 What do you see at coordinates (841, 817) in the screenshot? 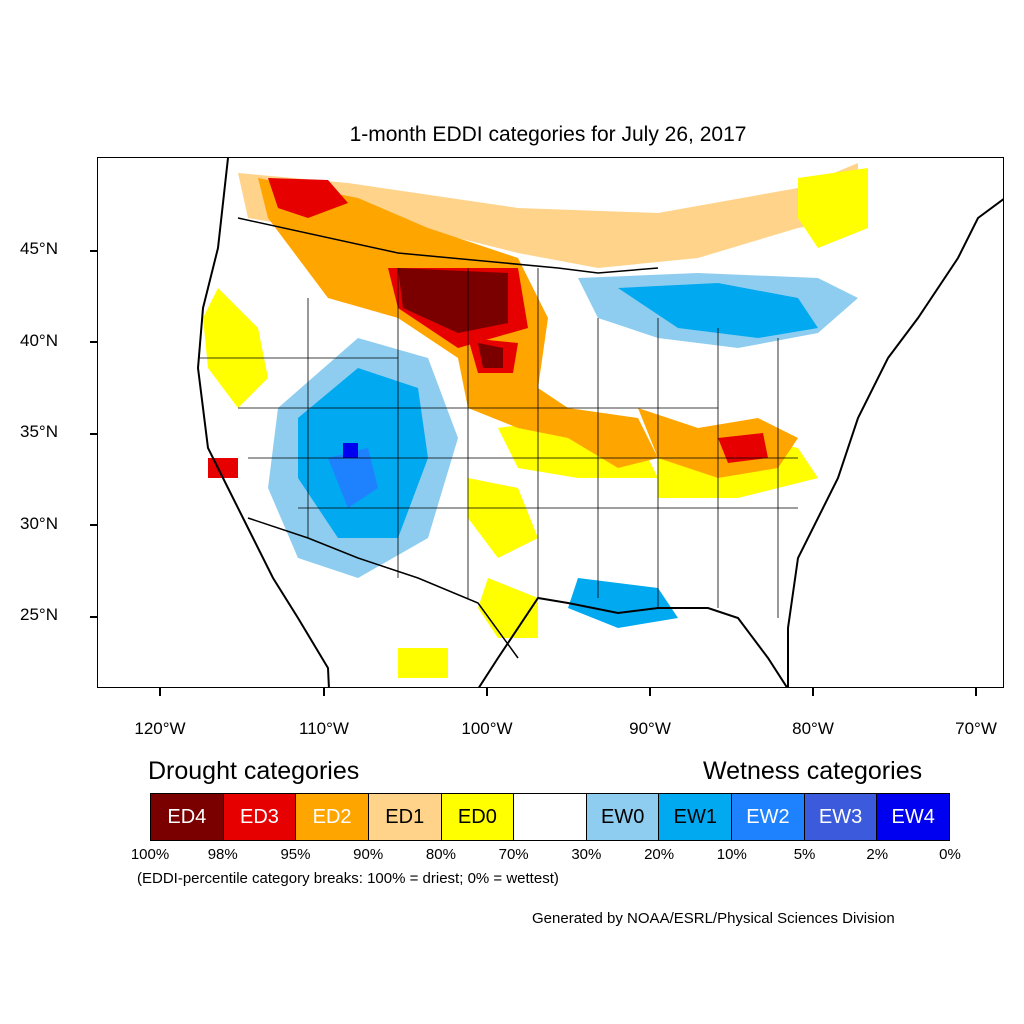
I see `legend-box-ew3: EW3` at bounding box center [841, 817].